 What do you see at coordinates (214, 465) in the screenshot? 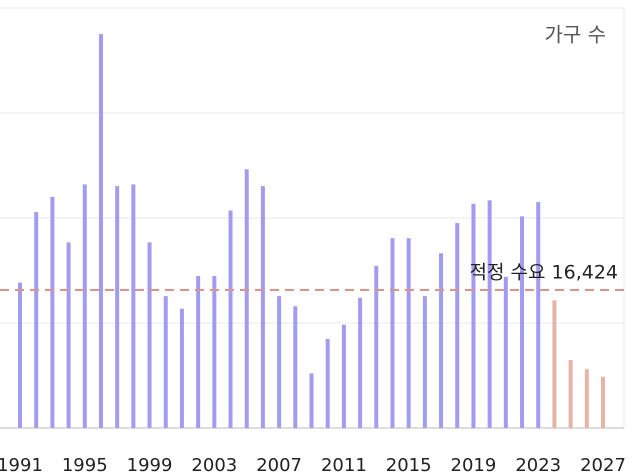
I see `x-tick-label: 2003` at bounding box center [214, 465].